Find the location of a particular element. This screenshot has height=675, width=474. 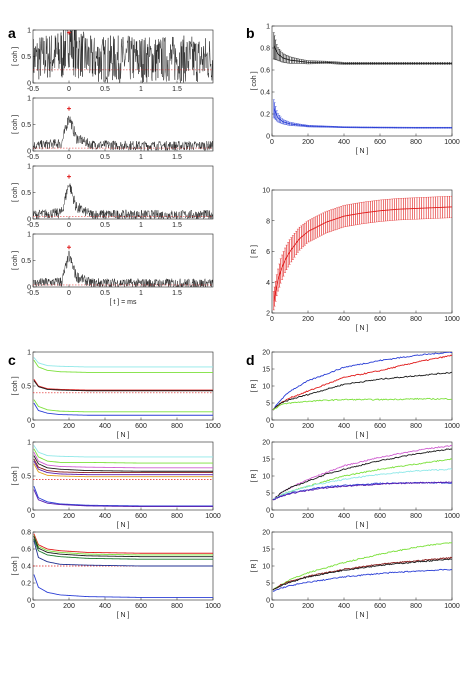

series-line-red is located at coordinates (123, 384).